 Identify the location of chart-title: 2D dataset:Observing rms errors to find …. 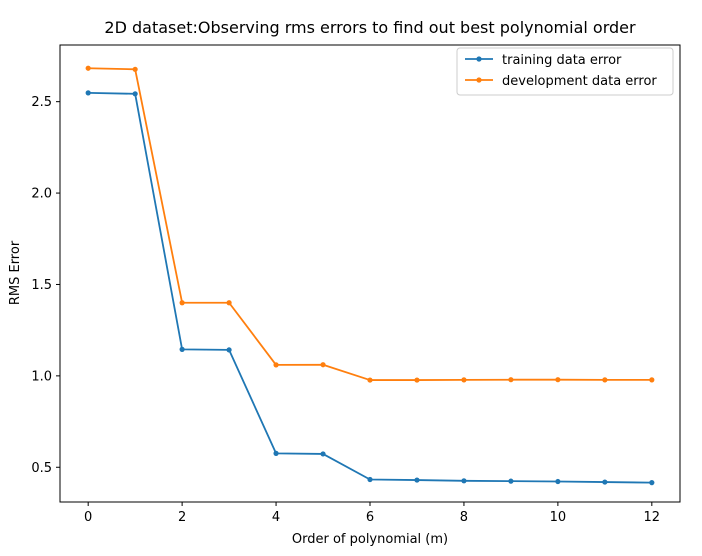
(370, 27).